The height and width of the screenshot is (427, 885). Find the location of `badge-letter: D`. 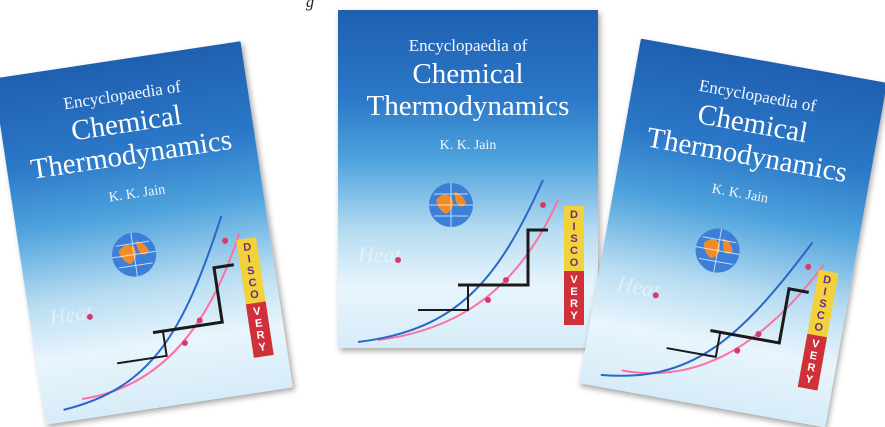

badge-letter: D is located at coordinates (574, 215).